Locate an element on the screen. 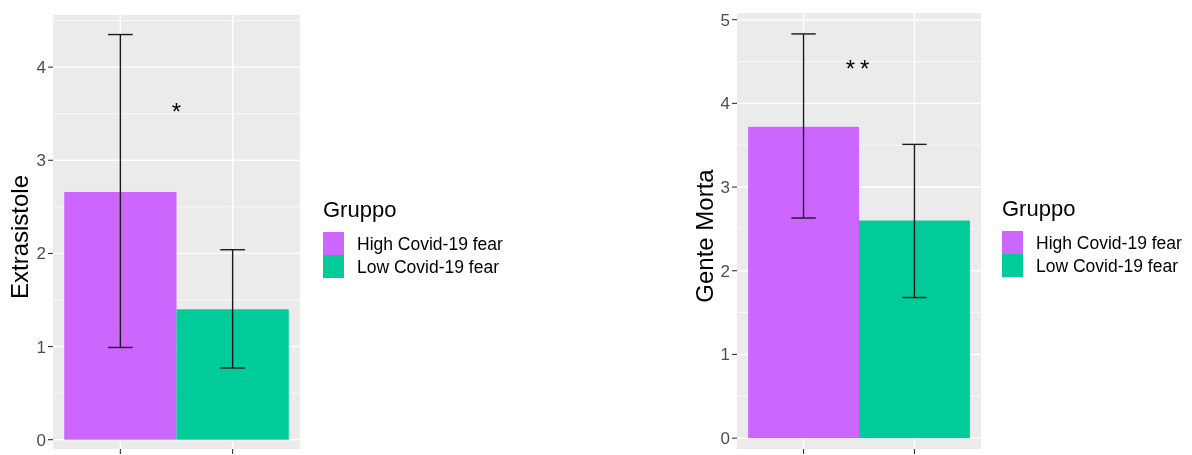 The height and width of the screenshot is (455, 1192). annotation: * is located at coordinates (179, 111).